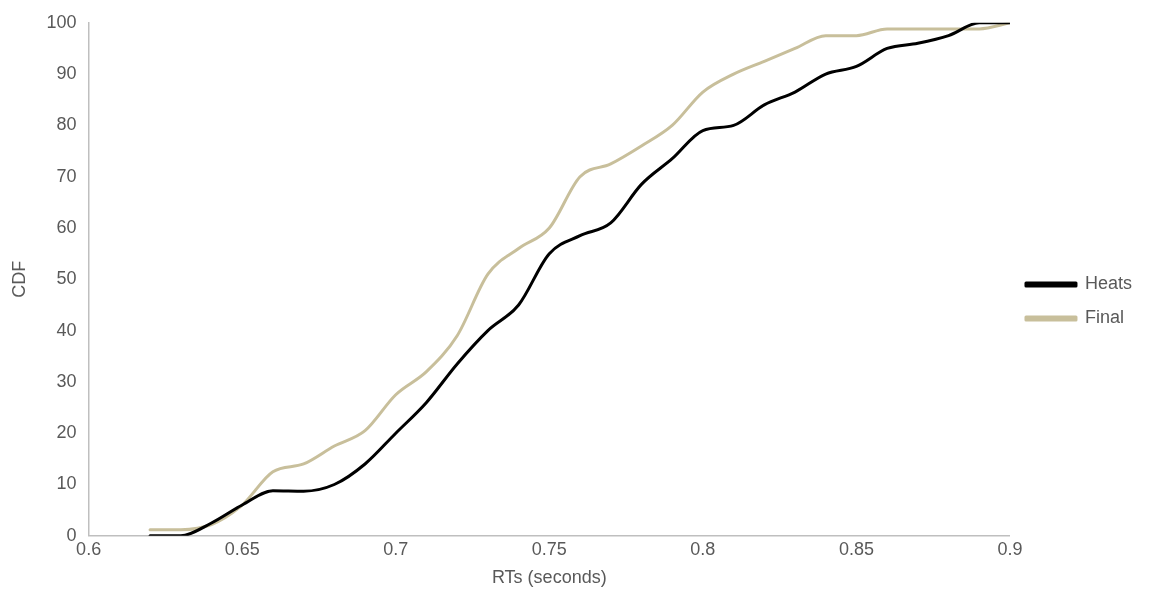  Describe the element at coordinates (396, 548) in the screenshot. I see `x-tick-label: 0.7` at that location.